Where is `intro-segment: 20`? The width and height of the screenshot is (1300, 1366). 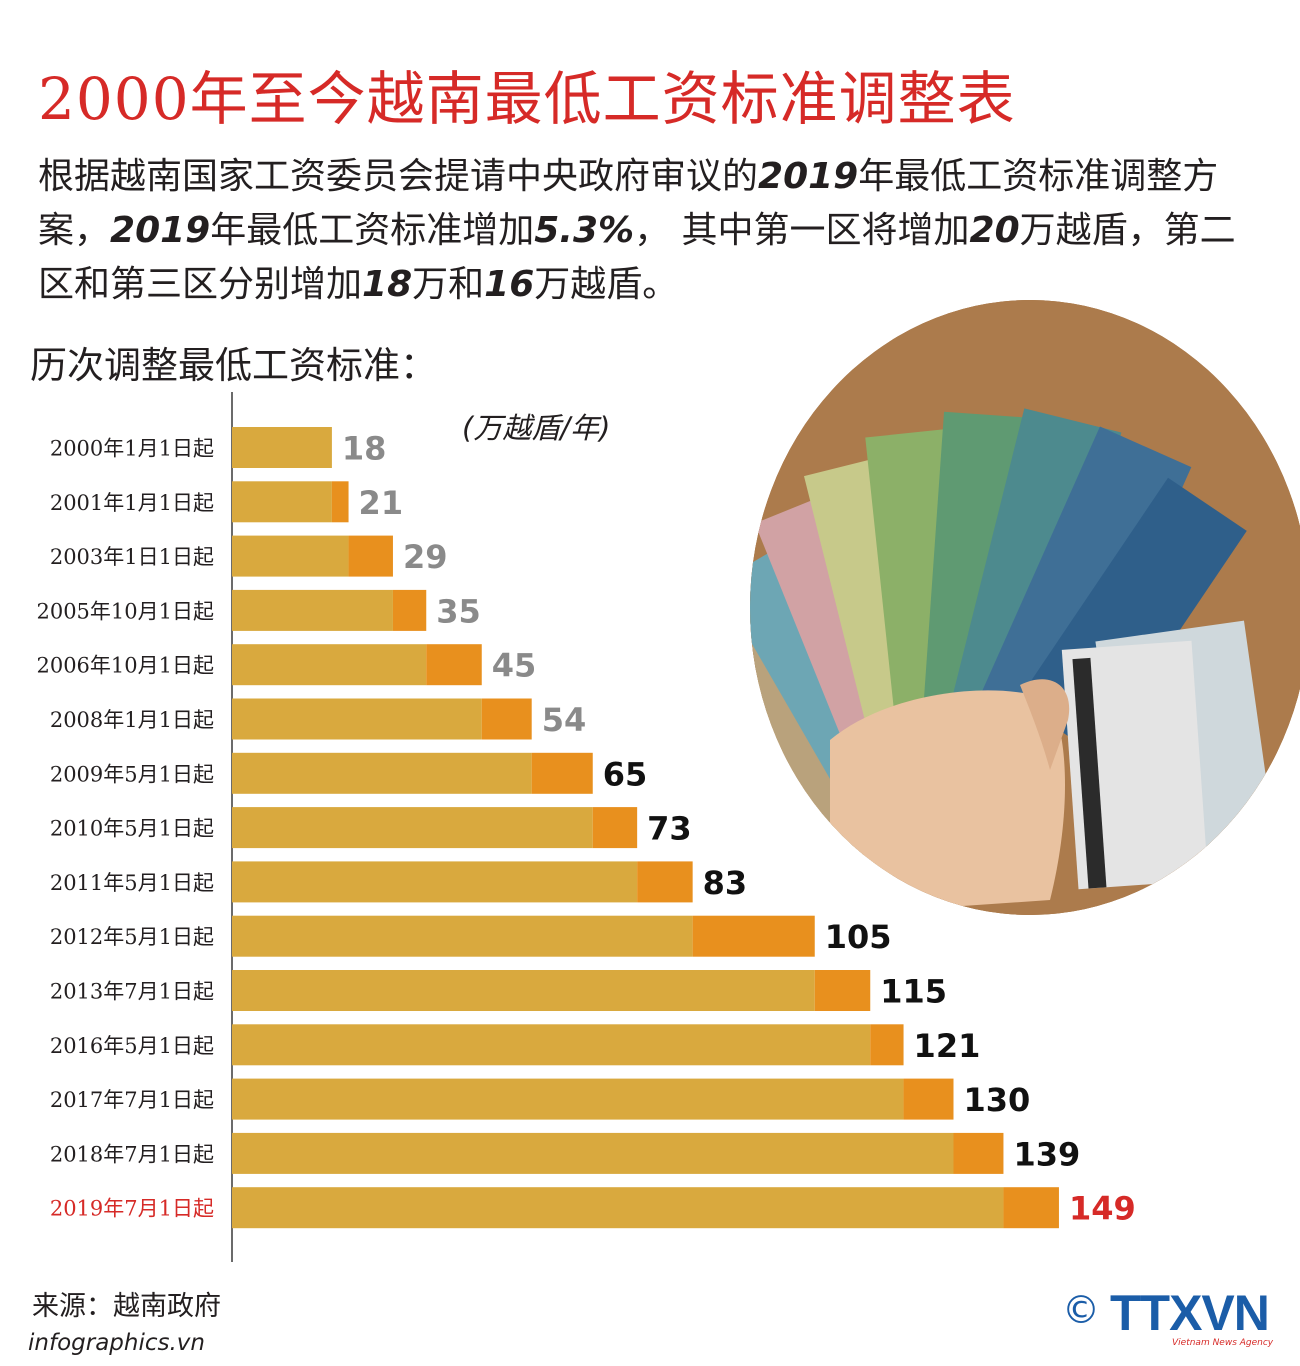 intro-segment: 20 is located at coordinates (994, 230).